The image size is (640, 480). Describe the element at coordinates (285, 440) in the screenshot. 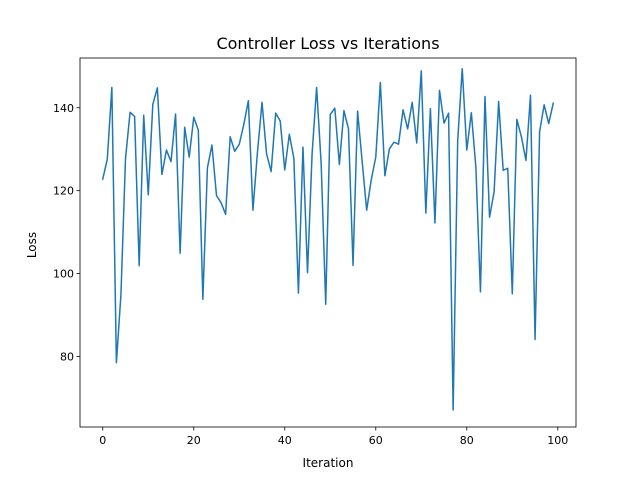

I see `x-tick-label: 40` at that location.